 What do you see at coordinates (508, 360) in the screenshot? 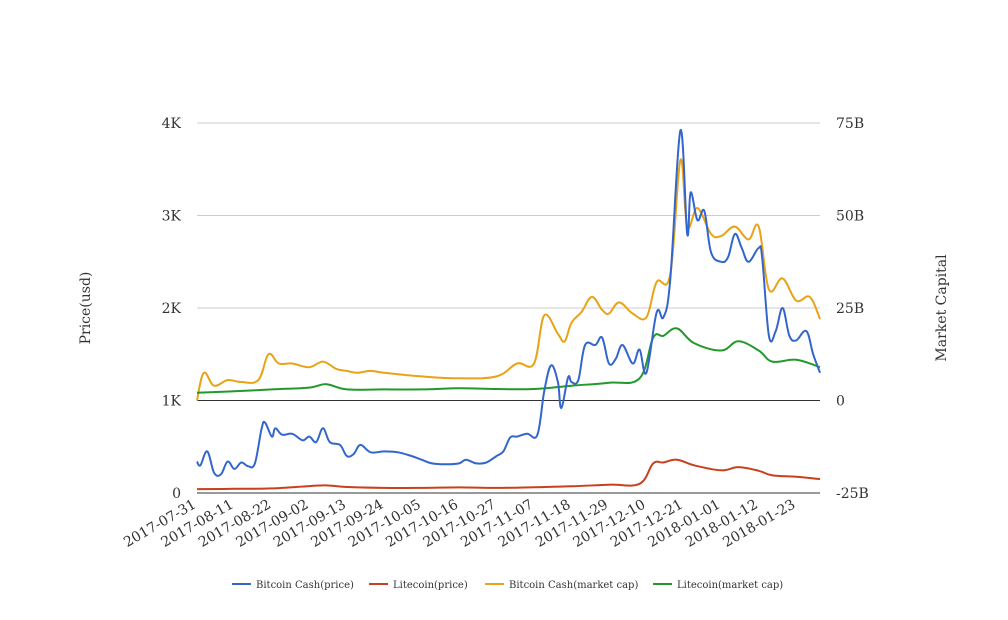
I see `series-line-litecoin-market-cap` at bounding box center [508, 360].